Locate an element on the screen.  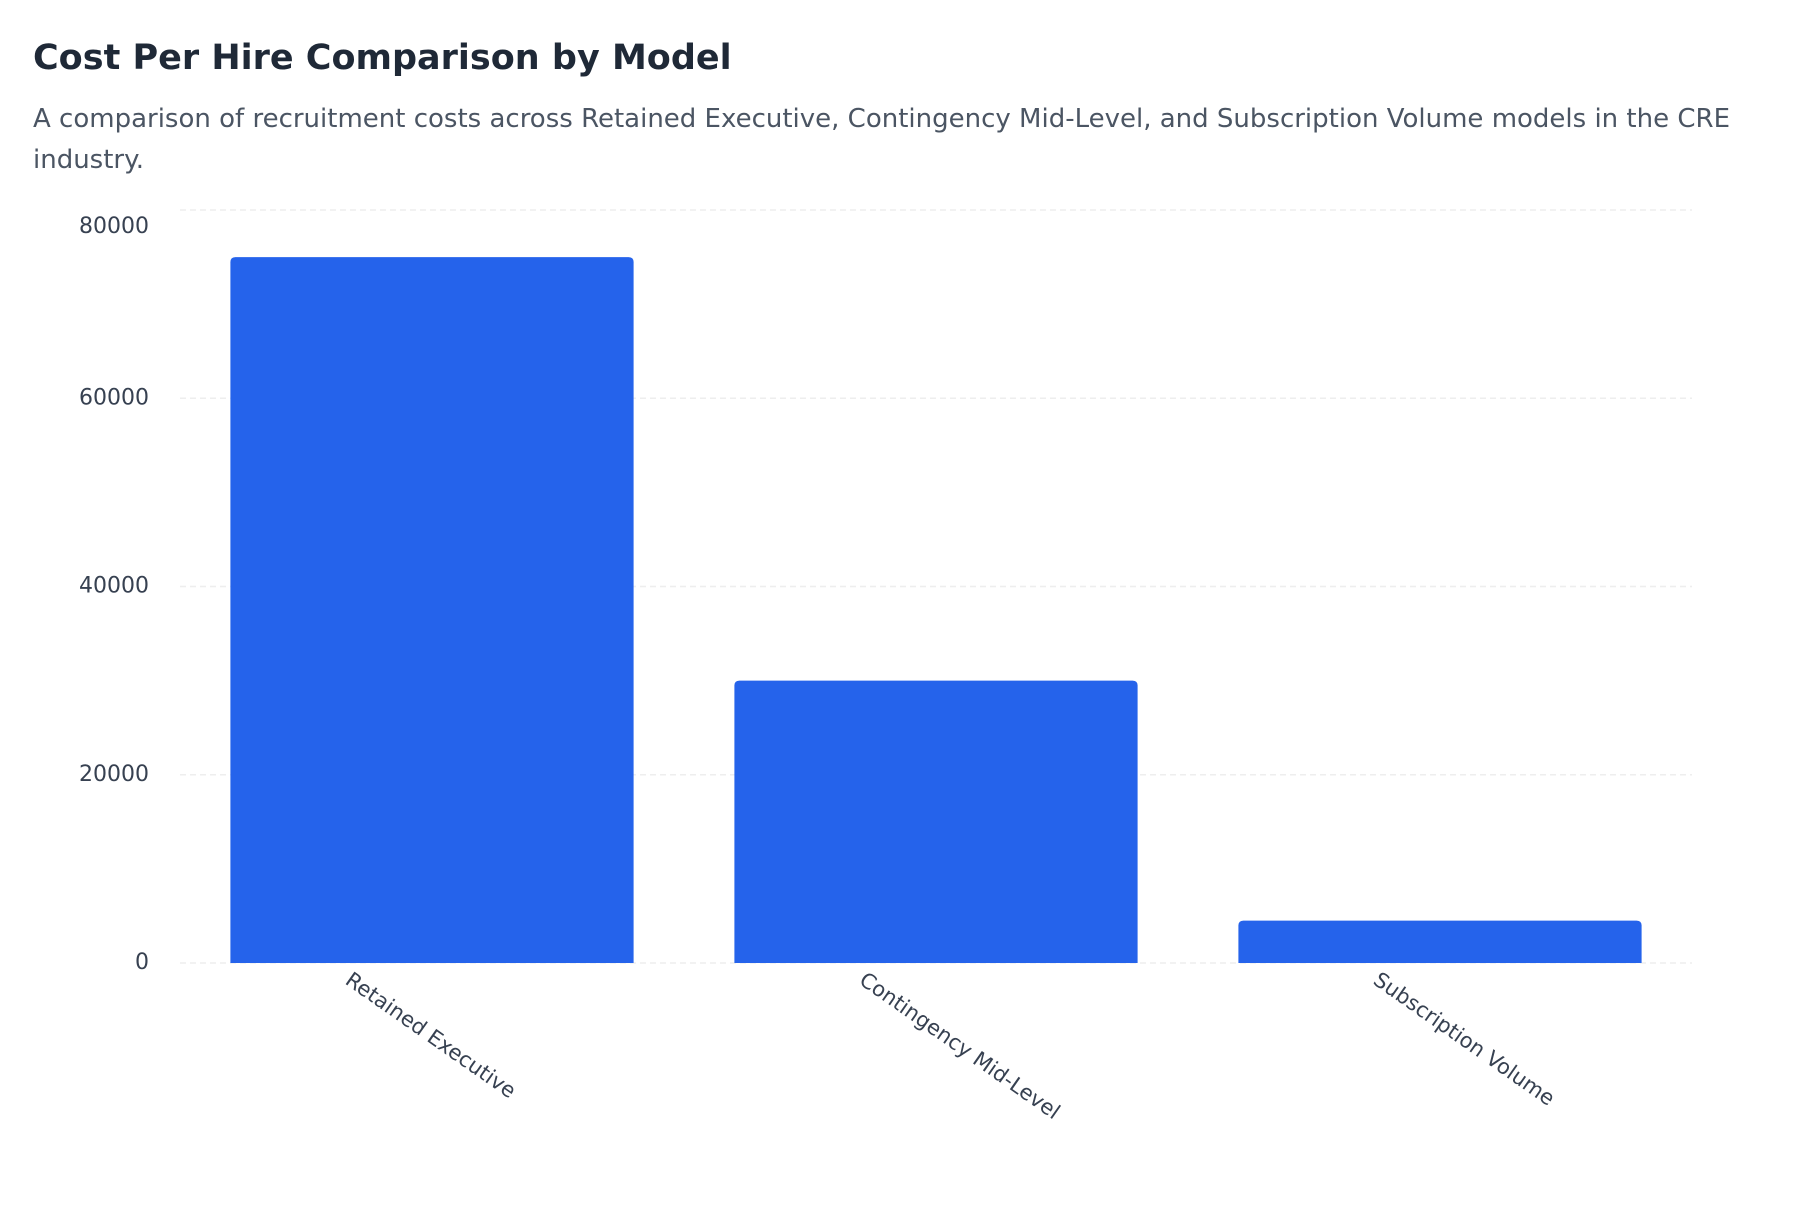
chart-title: Cost Per Hire Comparison by Model is located at coordinates (382, 58).